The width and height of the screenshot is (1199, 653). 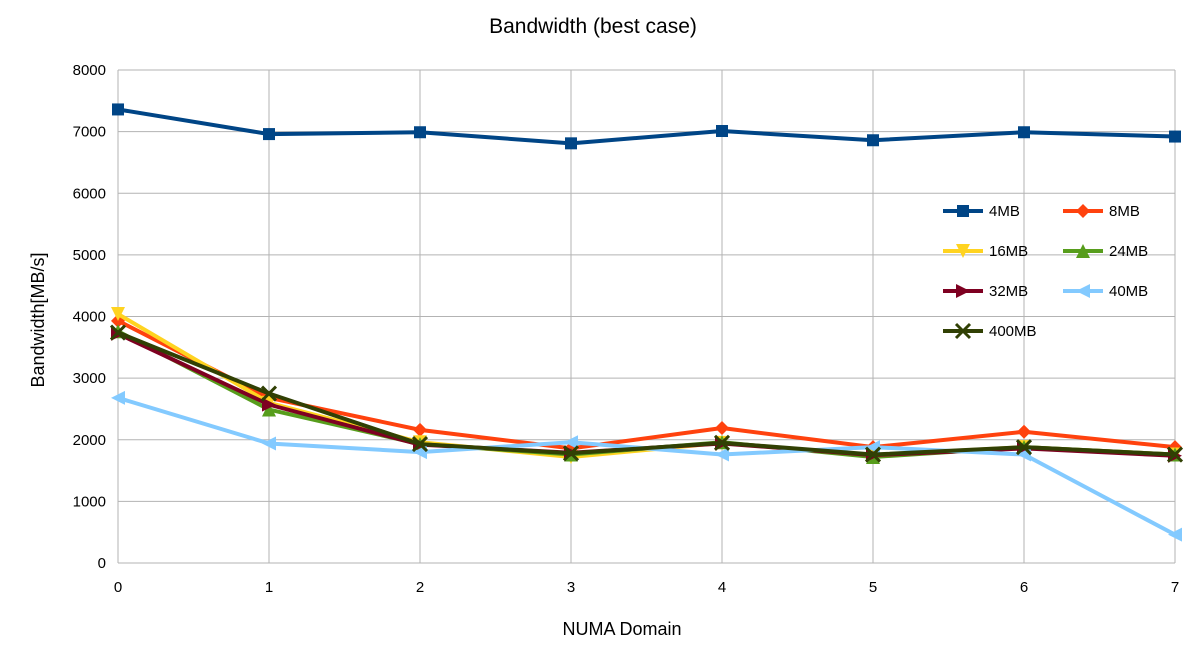 What do you see at coordinates (269, 587) in the screenshot?
I see `x-tick-label: 1` at bounding box center [269, 587].